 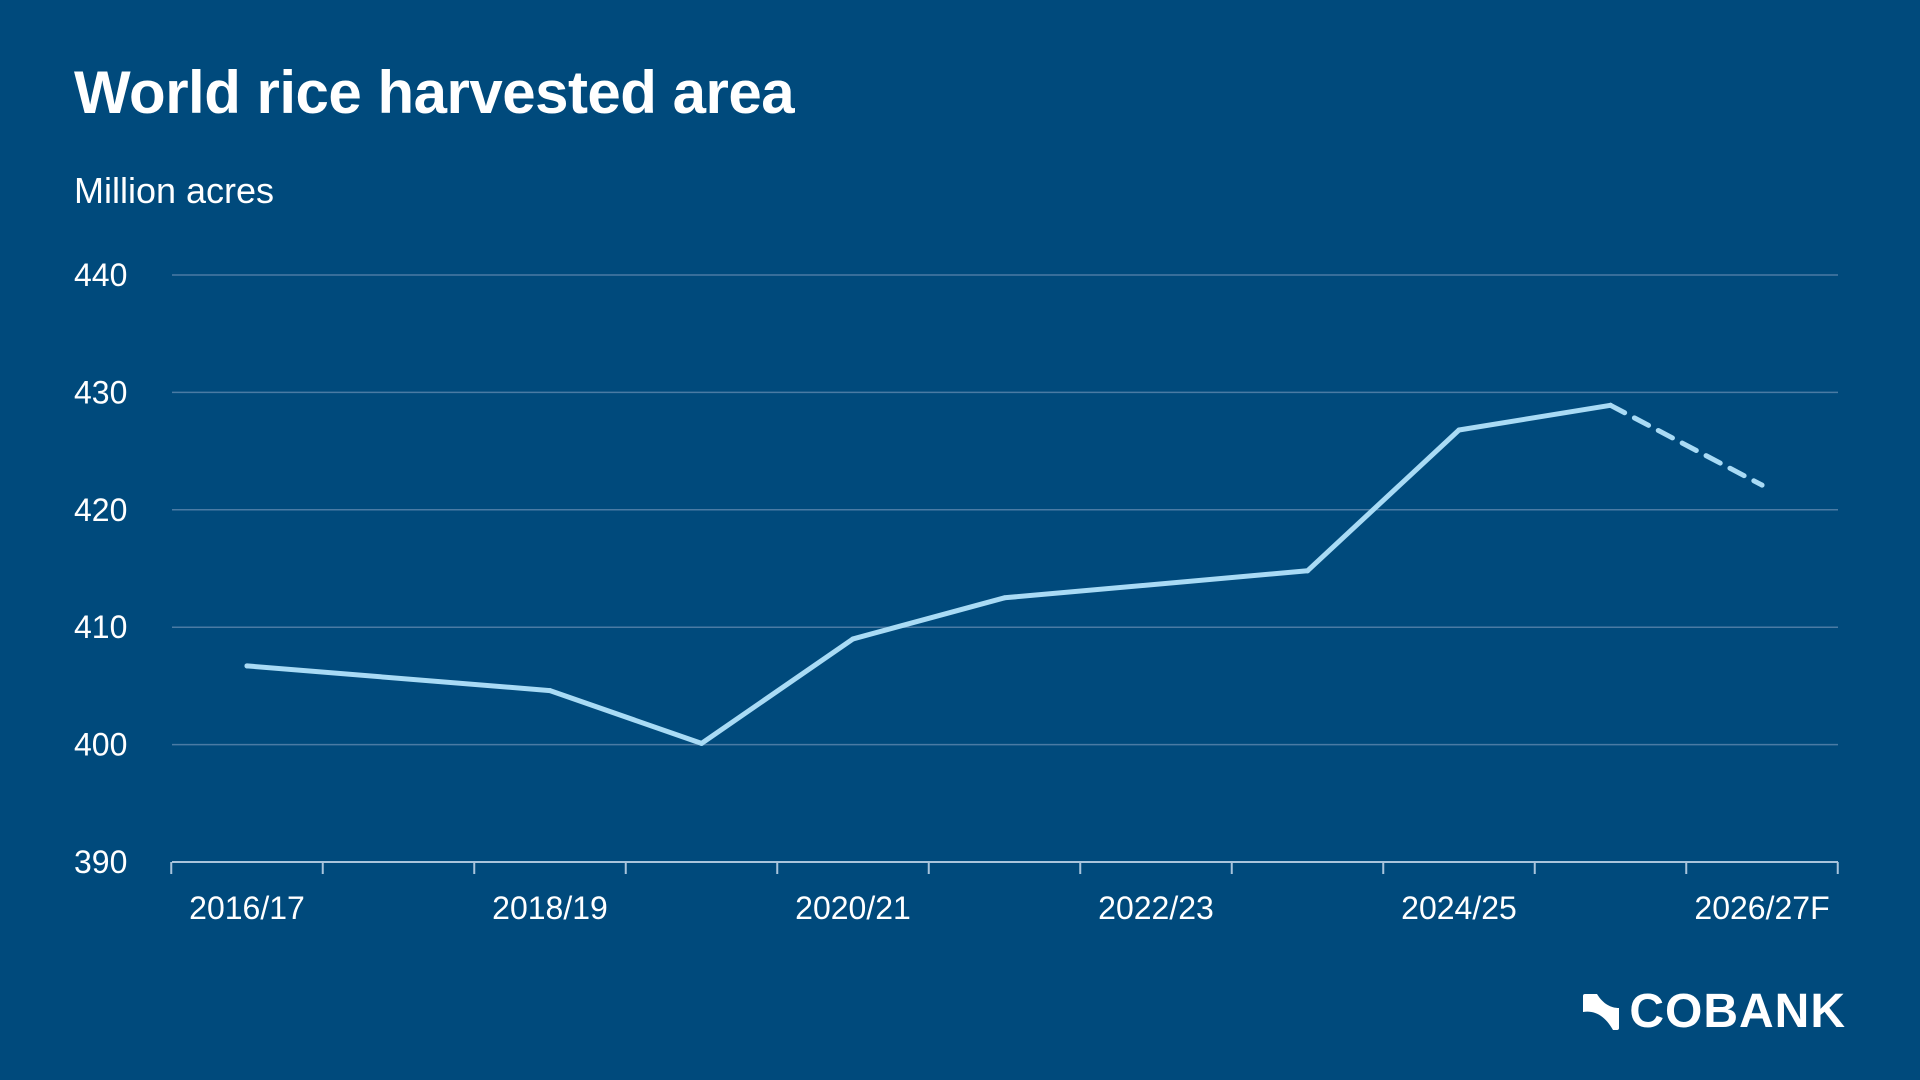 I want to click on series-line-forecast, so click(x=1686, y=445).